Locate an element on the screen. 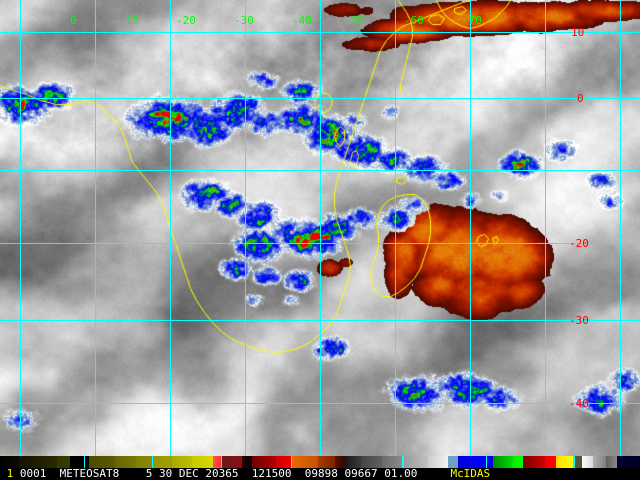 Image resolution: width=640 pixels, height=480 pixels. ir-enhancement-color-bar is located at coordinates (320, 462).